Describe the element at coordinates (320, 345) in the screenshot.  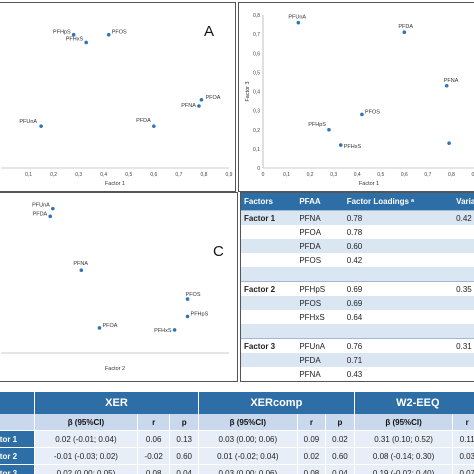
I see `pfaa-cell: PFUnA` at that location.